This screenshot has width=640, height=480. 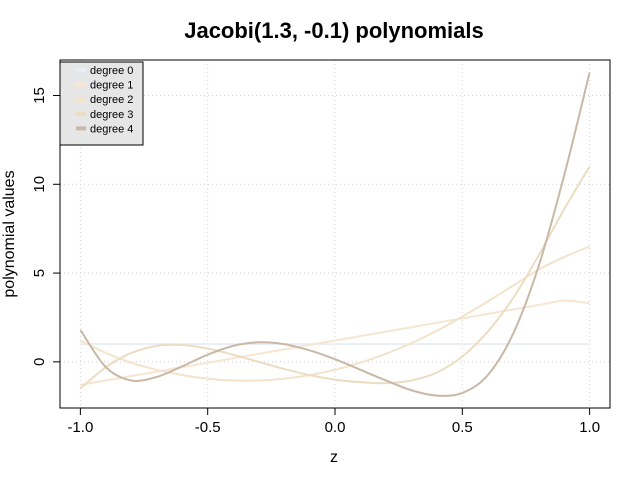 What do you see at coordinates (111, 115) in the screenshot?
I see `legend-label-3: degree 3` at bounding box center [111, 115].